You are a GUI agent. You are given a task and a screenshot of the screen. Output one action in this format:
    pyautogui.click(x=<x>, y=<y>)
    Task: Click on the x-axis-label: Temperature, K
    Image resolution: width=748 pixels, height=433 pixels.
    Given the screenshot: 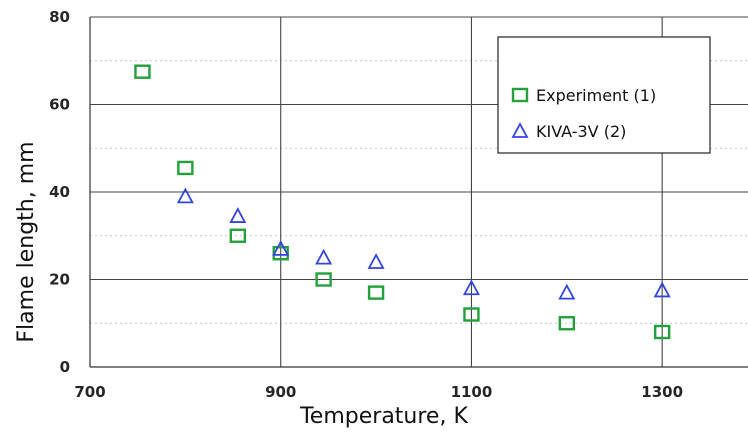 What is the action you would take?
    pyautogui.click(x=383, y=416)
    